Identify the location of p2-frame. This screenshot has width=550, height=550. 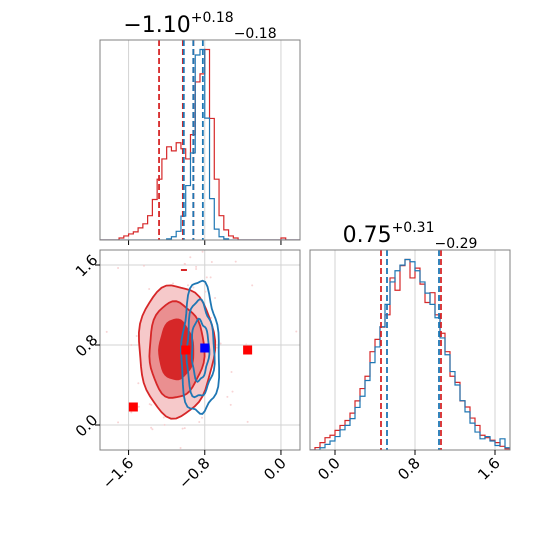
(200, 350).